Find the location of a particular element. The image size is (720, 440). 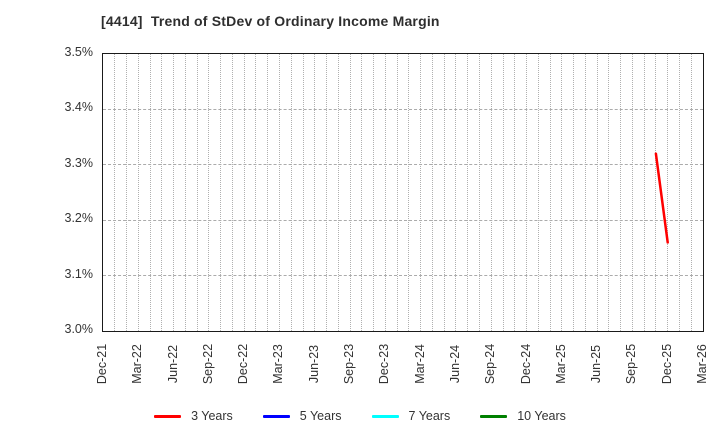

x-tick-label: Mar-25 is located at coordinates (560, 364).